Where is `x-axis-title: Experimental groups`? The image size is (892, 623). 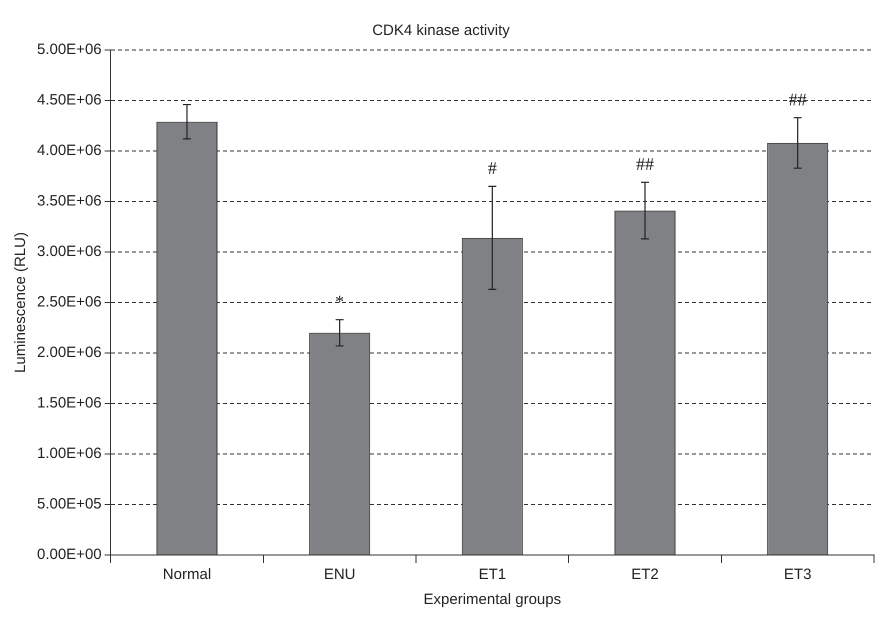 x-axis-title: Experimental groups is located at coordinates (493, 599).